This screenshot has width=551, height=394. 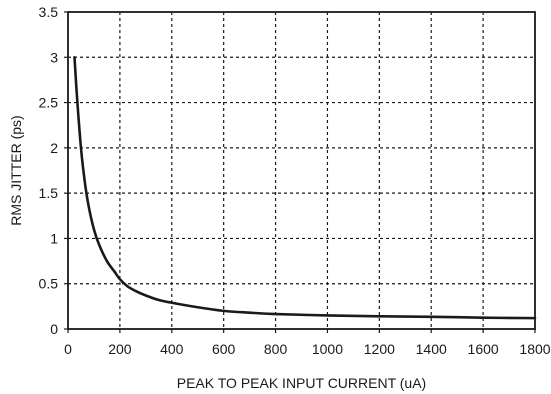 I want to click on y-tick-label: 2, so click(x=54, y=148).